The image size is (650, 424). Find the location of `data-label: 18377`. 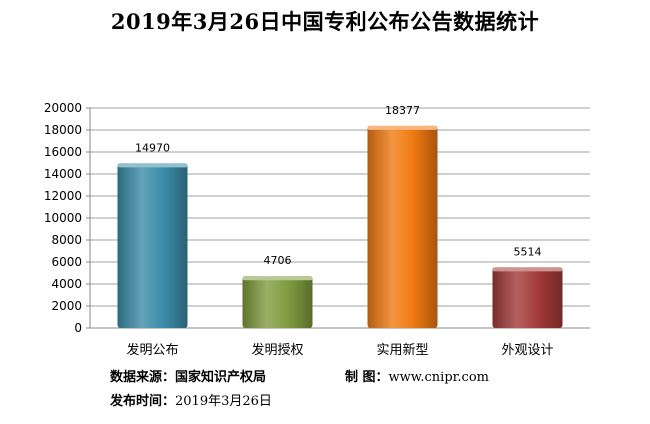

data-label: 18377 is located at coordinates (402, 110).